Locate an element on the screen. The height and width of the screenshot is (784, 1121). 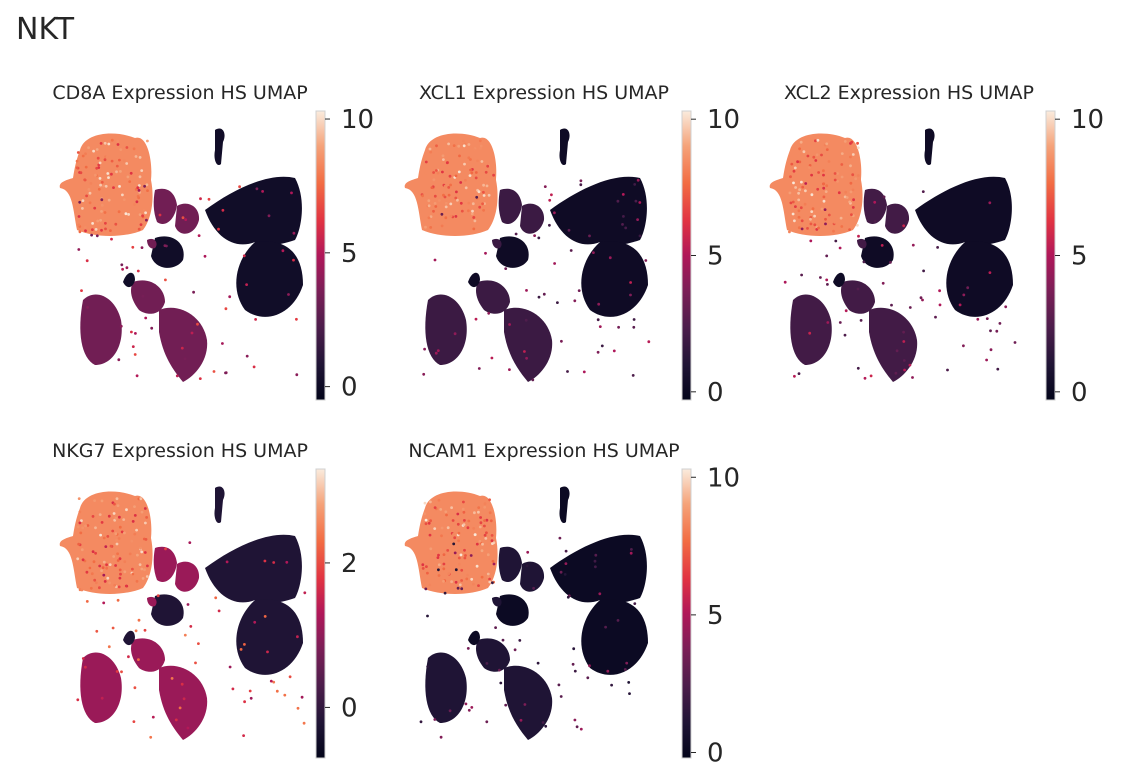
umap-cluster-I is located at coordinates (148, 655).